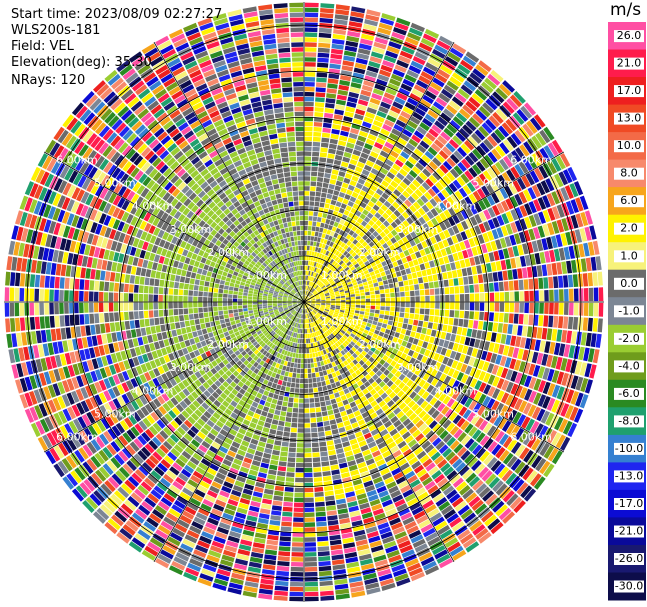 The height and width of the screenshot is (607, 647). What do you see at coordinates (295, 233) in the screenshot?
I see `gate-1933` at bounding box center [295, 233].